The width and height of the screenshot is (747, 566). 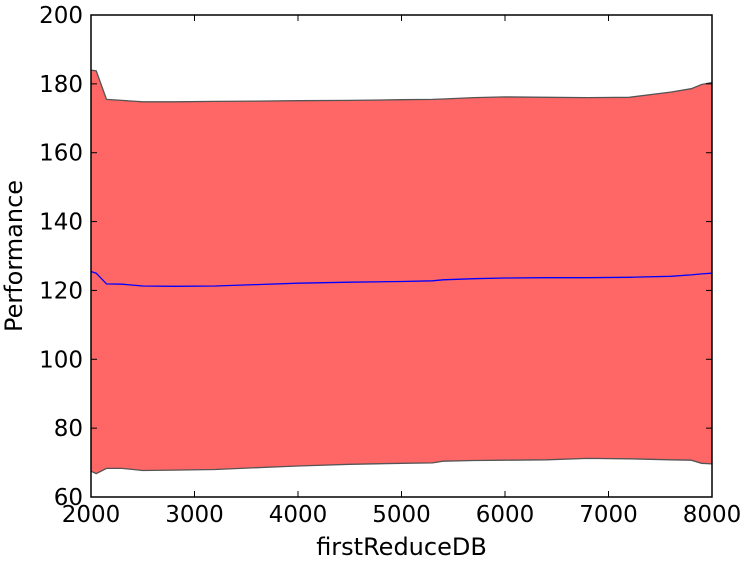 I want to click on y-tick-label: 60, so click(x=68, y=498).